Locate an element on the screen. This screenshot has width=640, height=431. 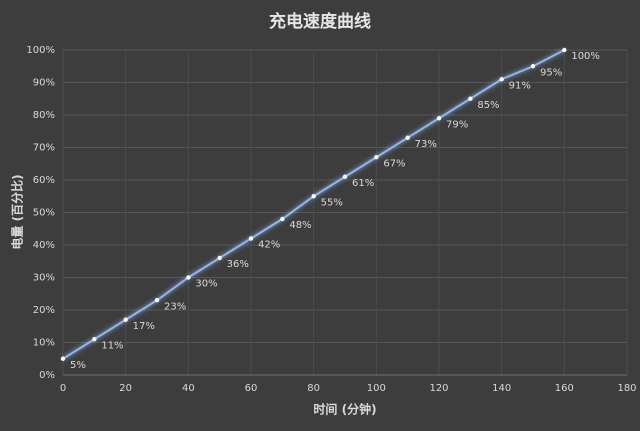
y-tick-label: 90% is located at coordinates (44, 83).